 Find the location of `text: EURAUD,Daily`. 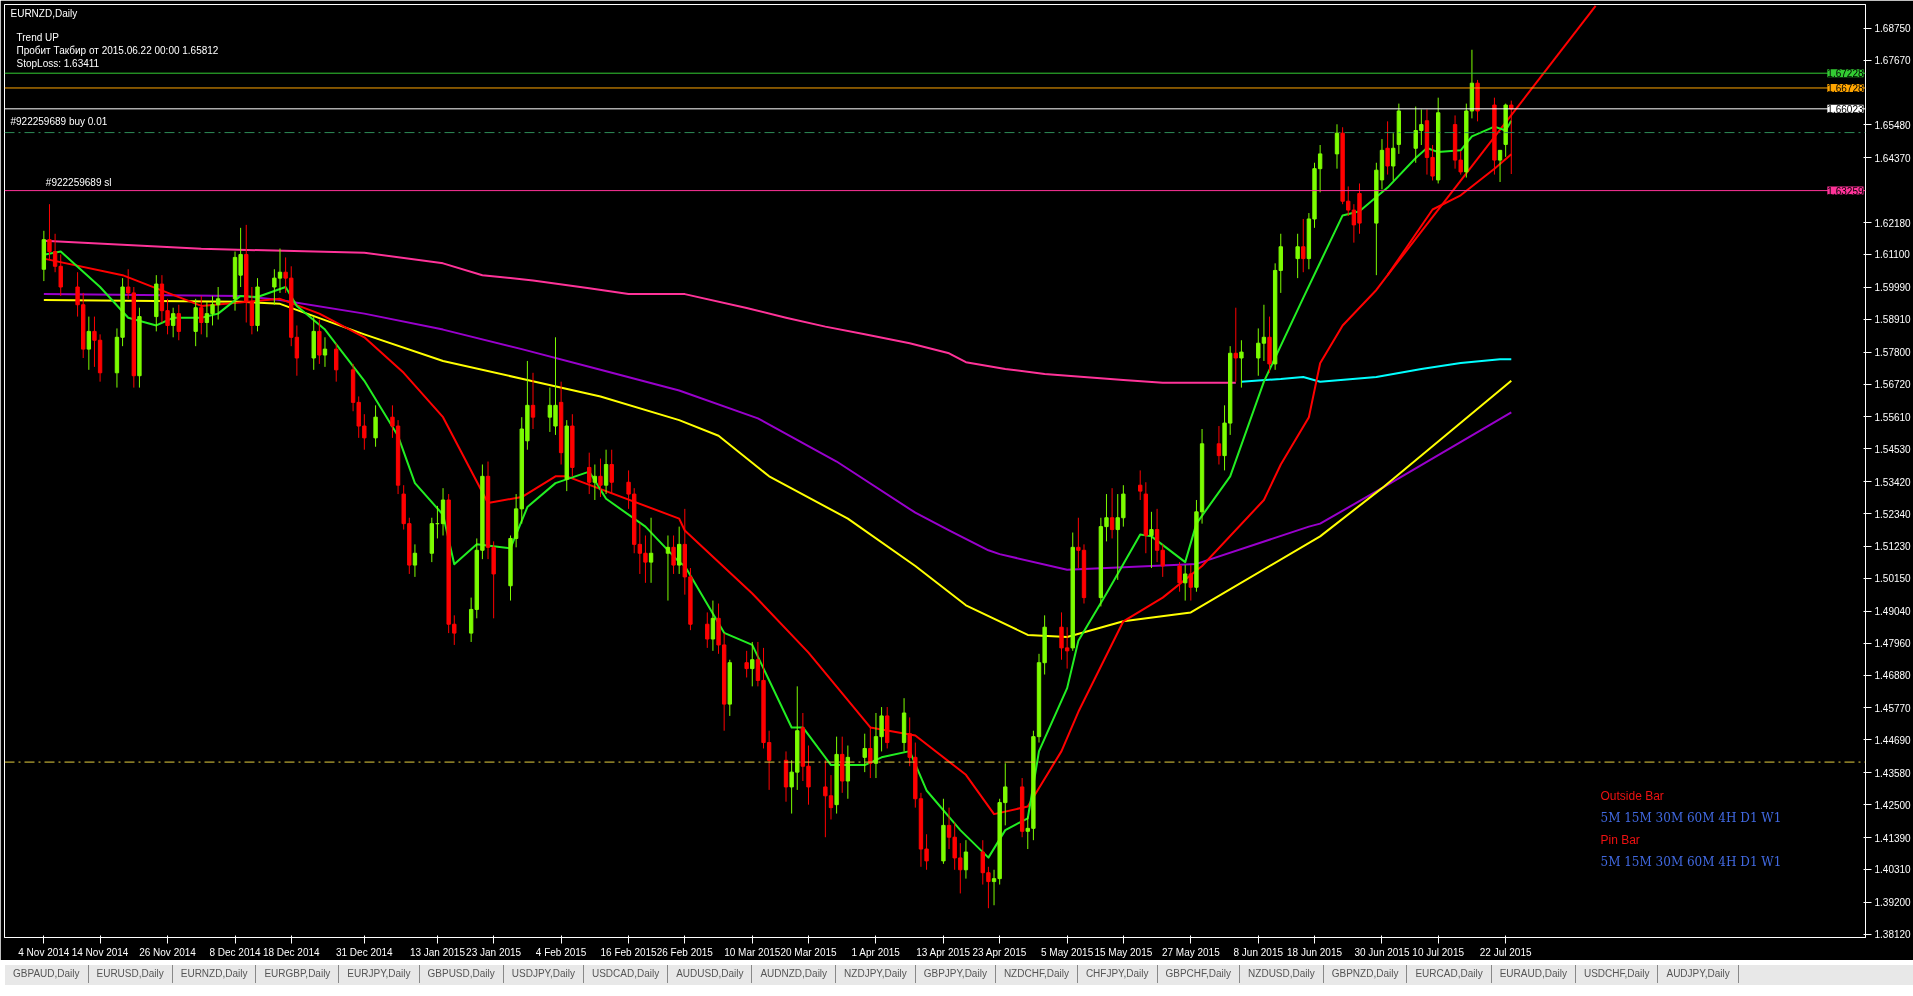

text: EURAUD,Daily is located at coordinates (1533, 974).